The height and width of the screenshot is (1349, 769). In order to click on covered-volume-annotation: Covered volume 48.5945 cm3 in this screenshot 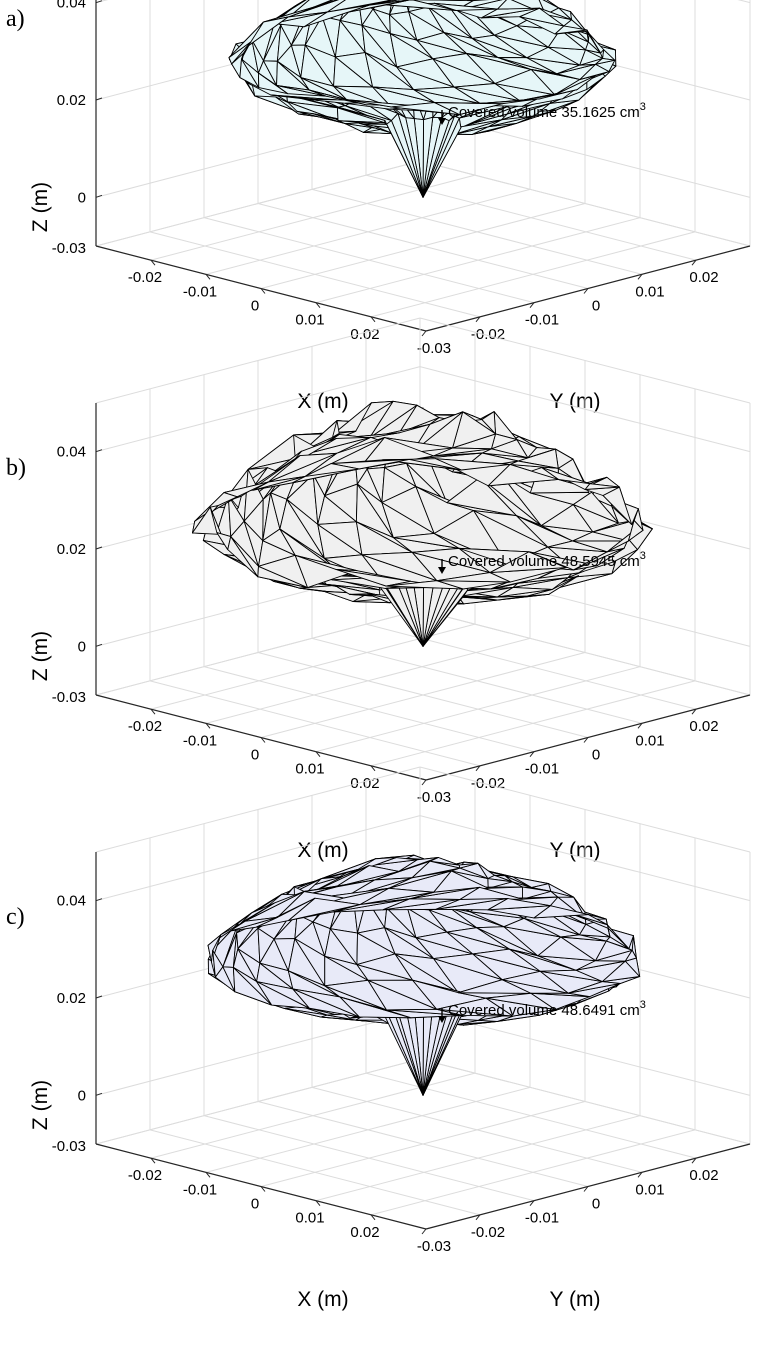, I will do `click(542, 562)`.